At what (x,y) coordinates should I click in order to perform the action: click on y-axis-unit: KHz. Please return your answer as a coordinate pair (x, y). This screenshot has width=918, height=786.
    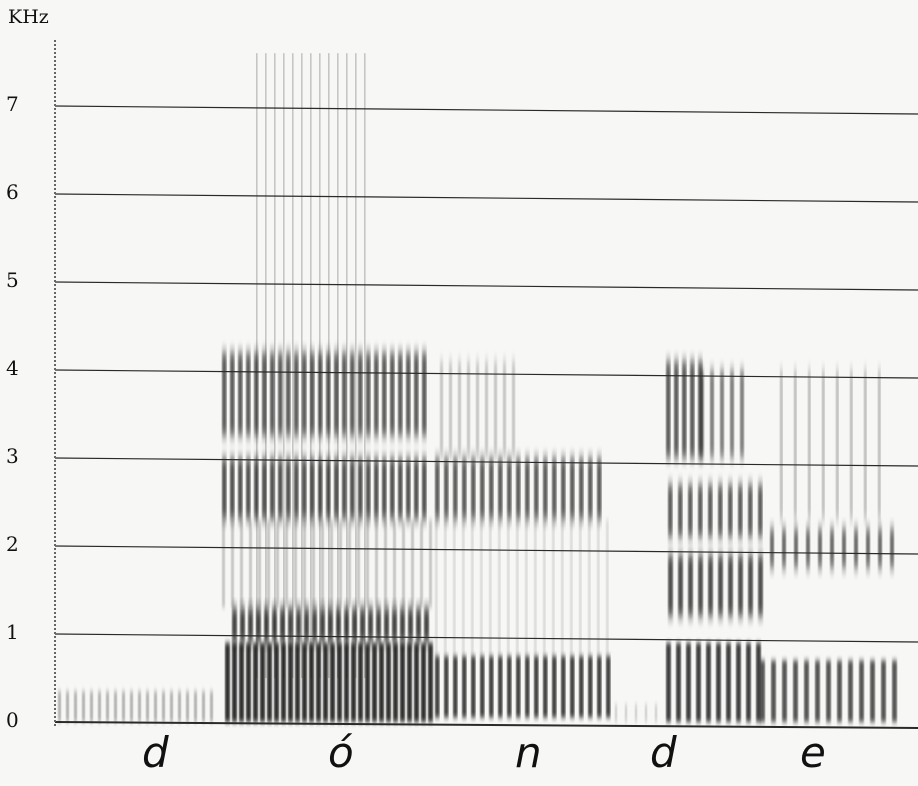
    Looking at the image, I should click on (28, 17).